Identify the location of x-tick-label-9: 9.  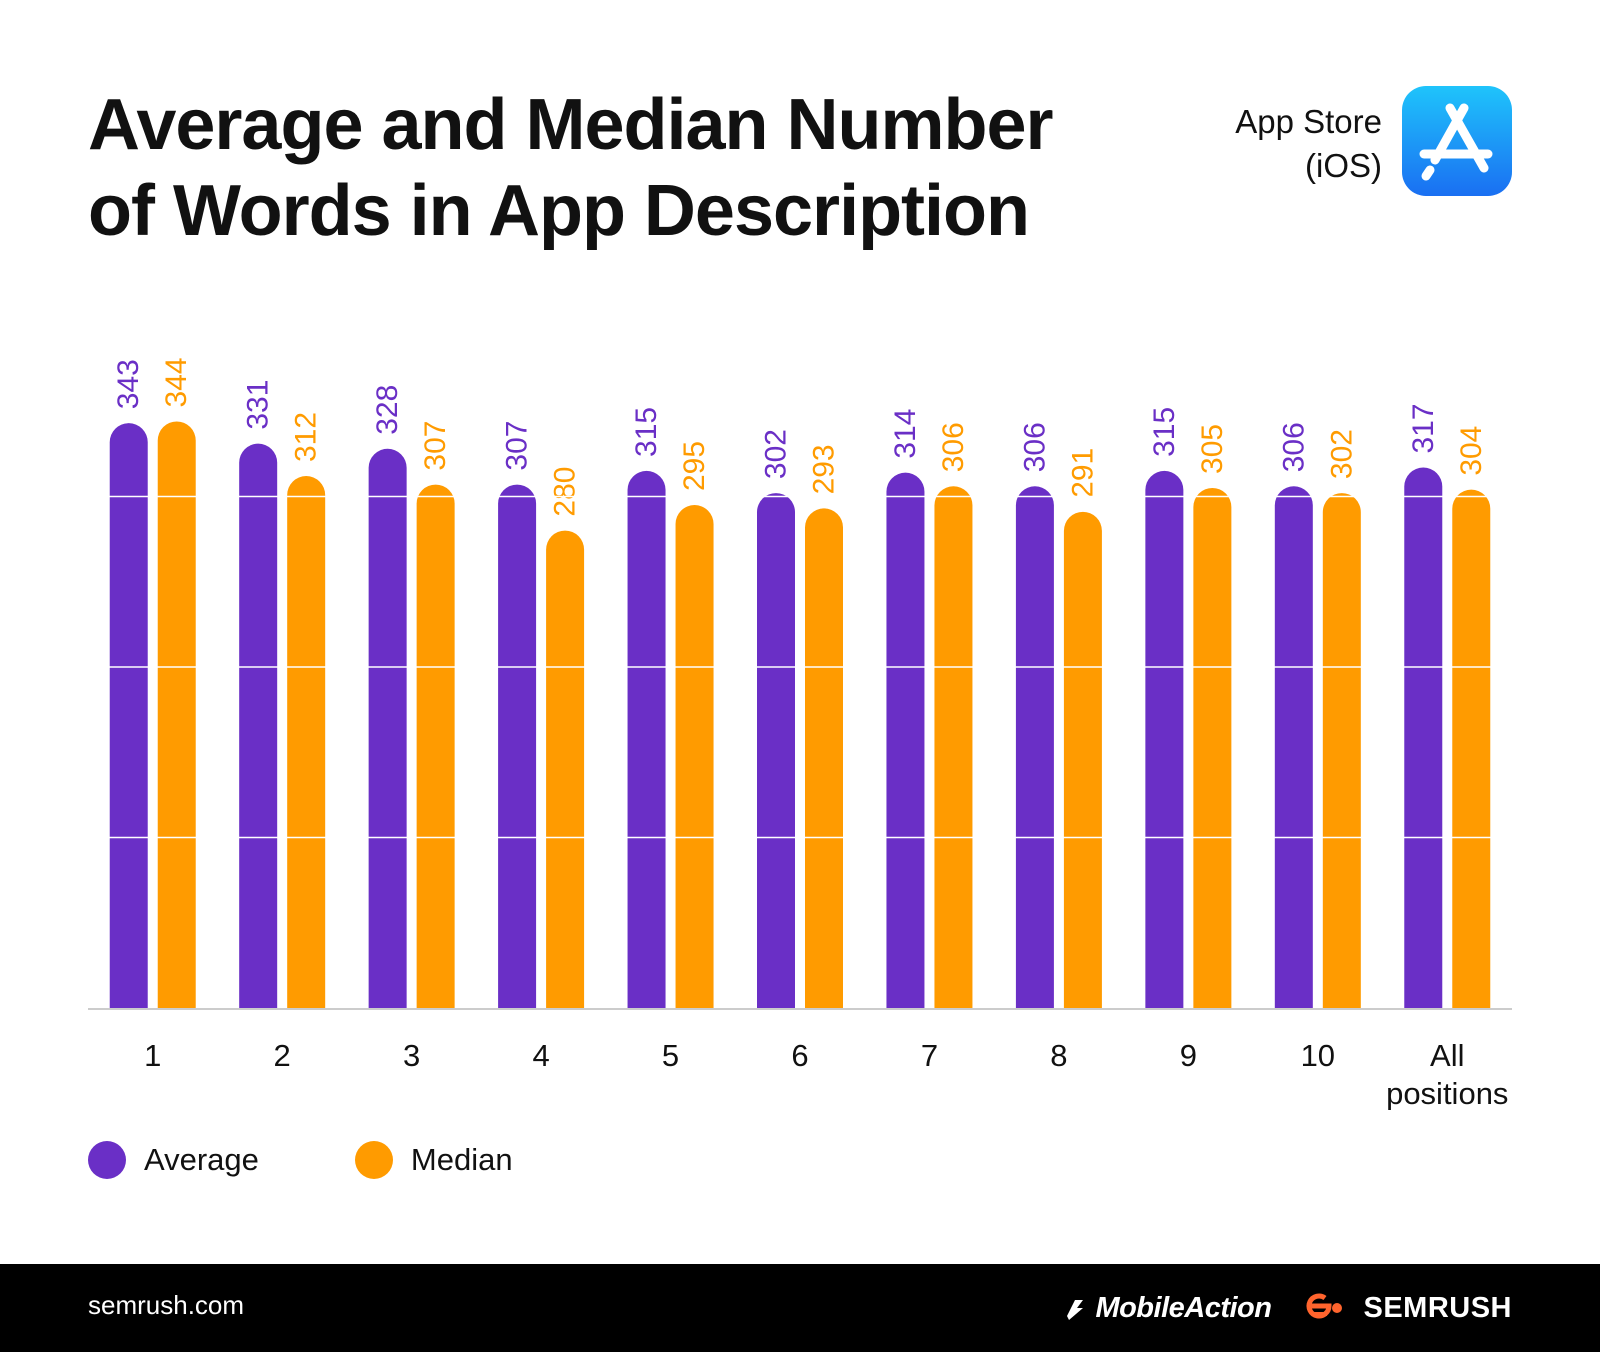
(1188, 1055).